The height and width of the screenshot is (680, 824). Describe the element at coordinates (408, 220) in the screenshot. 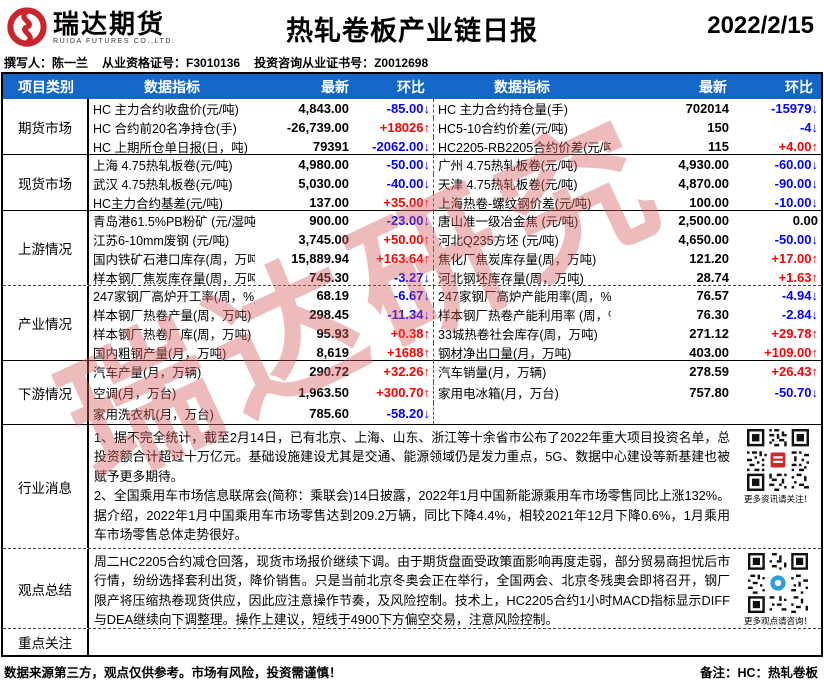

I see `change-cell: -23.00↓` at that location.